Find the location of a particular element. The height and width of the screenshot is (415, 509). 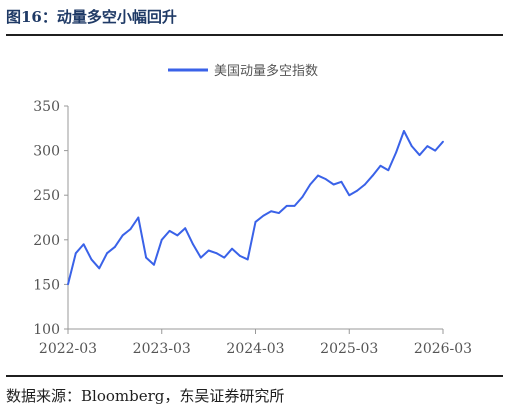

legend: 美国动量多空指数 is located at coordinates (243, 71).